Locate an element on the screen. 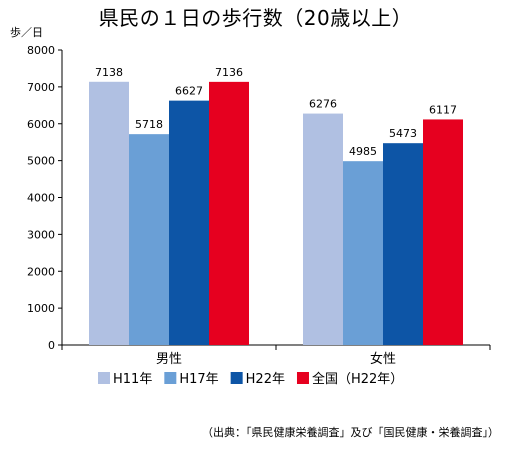 The height and width of the screenshot is (449, 511). y-tick-label: 0 is located at coordinates (51, 345).